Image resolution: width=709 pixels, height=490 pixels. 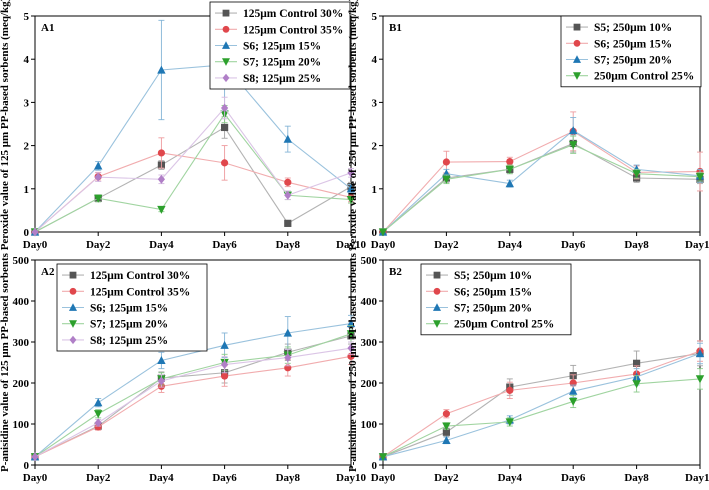 I want to click on x-tick-label: Day10, so click(x=351, y=245).